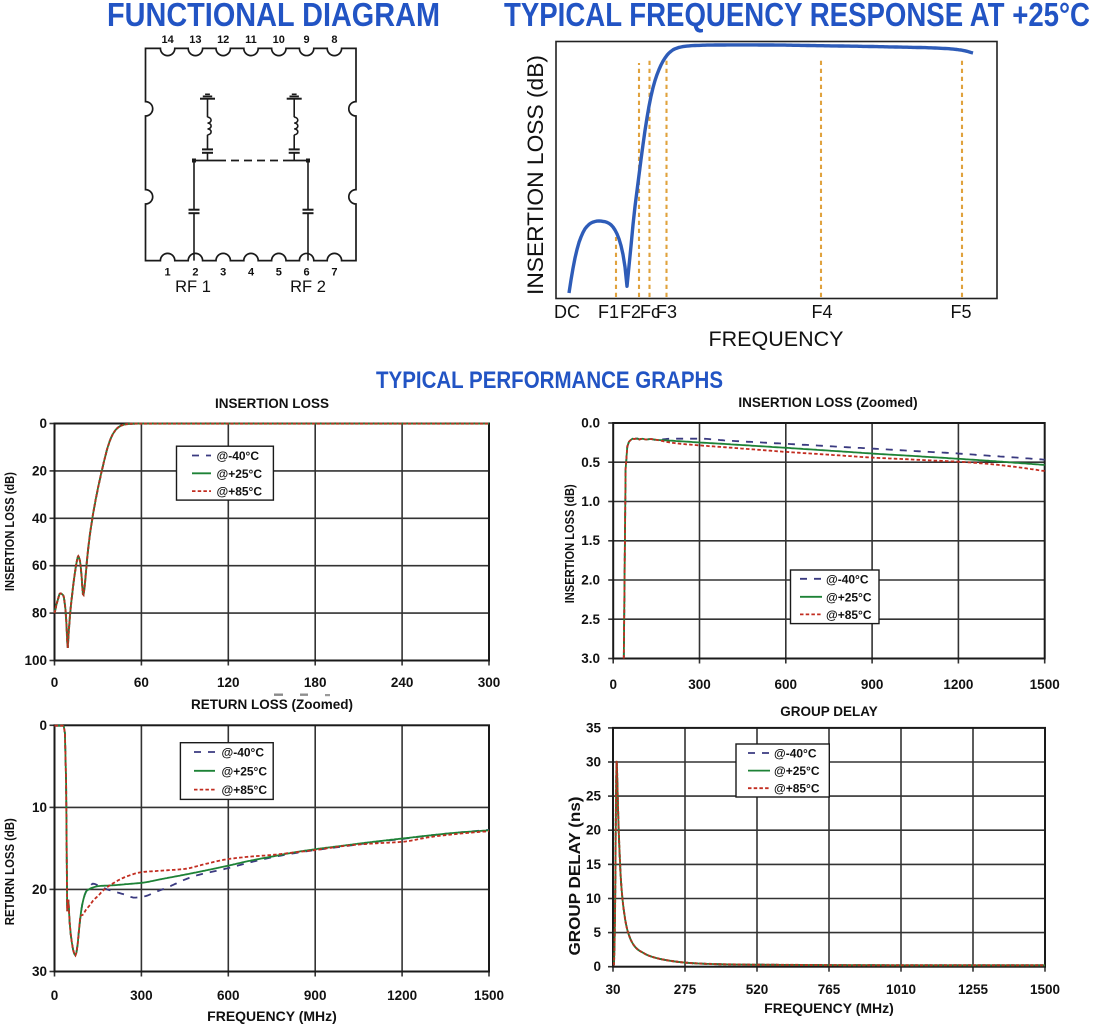 This screenshot has height=1033, width=1101. Describe the element at coordinates (272, 704) in the screenshot. I see `svg-text: RETURN LOSS (Zoomed)` at that location.